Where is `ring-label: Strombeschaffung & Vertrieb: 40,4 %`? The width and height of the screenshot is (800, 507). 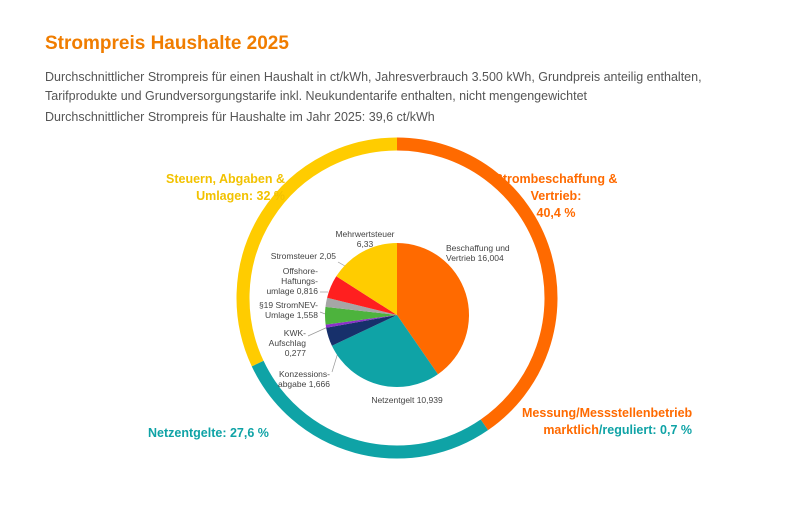
ring-label: Strombeschaffung & Vertrieb: 40,4 % is located at coordinates (556, 196).